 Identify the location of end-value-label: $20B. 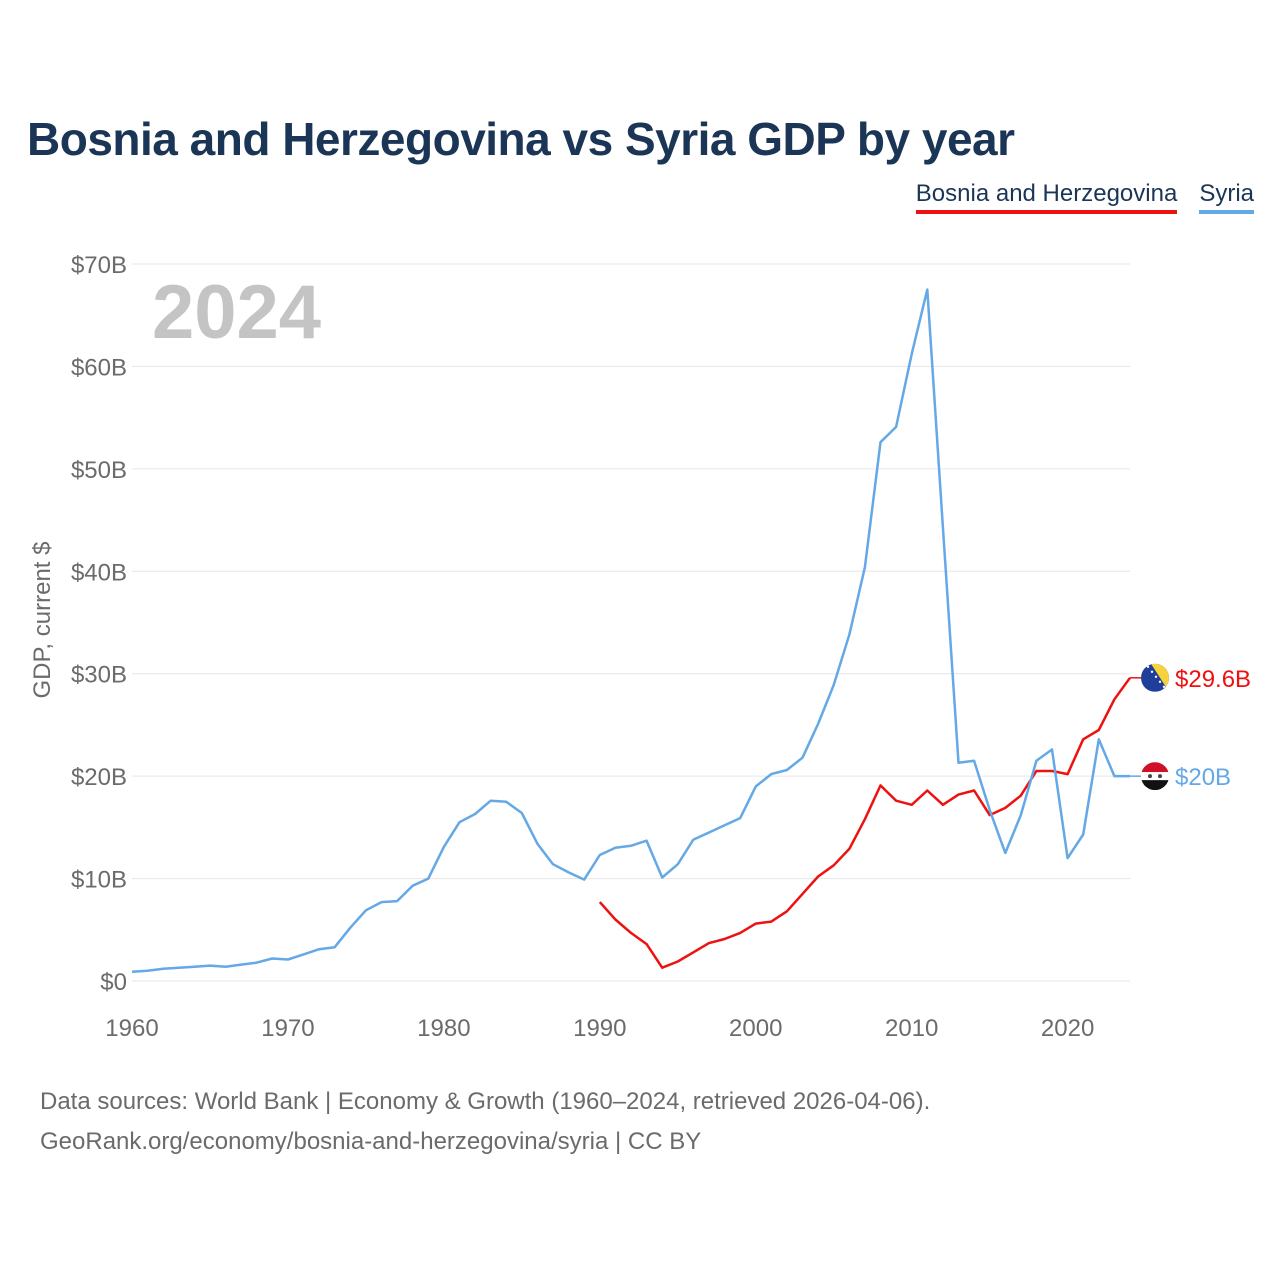
(1203, 777).